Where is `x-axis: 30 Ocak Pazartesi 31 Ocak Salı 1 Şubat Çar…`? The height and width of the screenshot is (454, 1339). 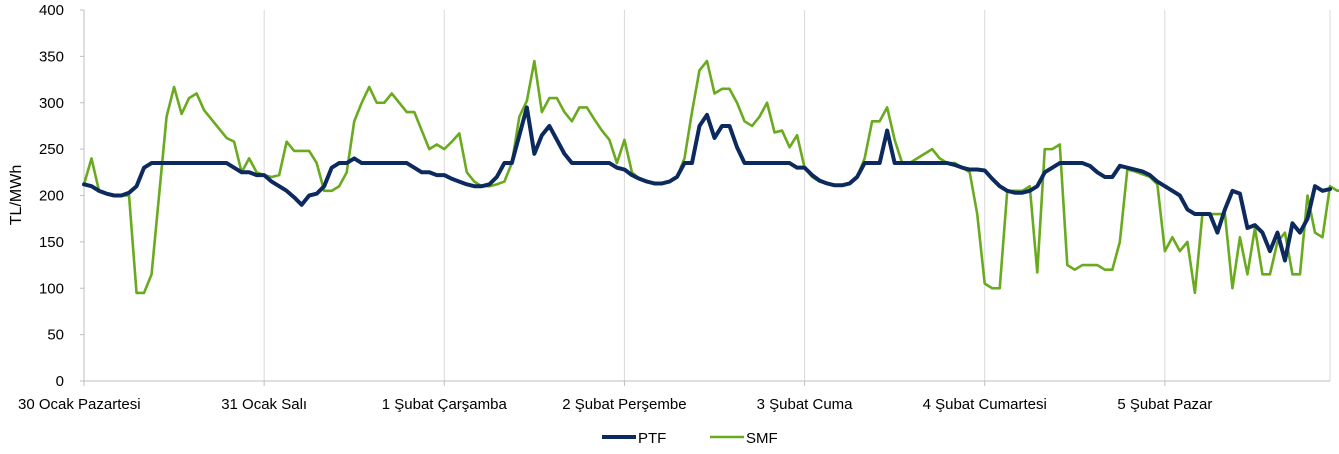 x-axis: 30 Ocak Pazartesi 31 Ocak Salı 1 Şubat Çar… is located at coordinates (674, 396).